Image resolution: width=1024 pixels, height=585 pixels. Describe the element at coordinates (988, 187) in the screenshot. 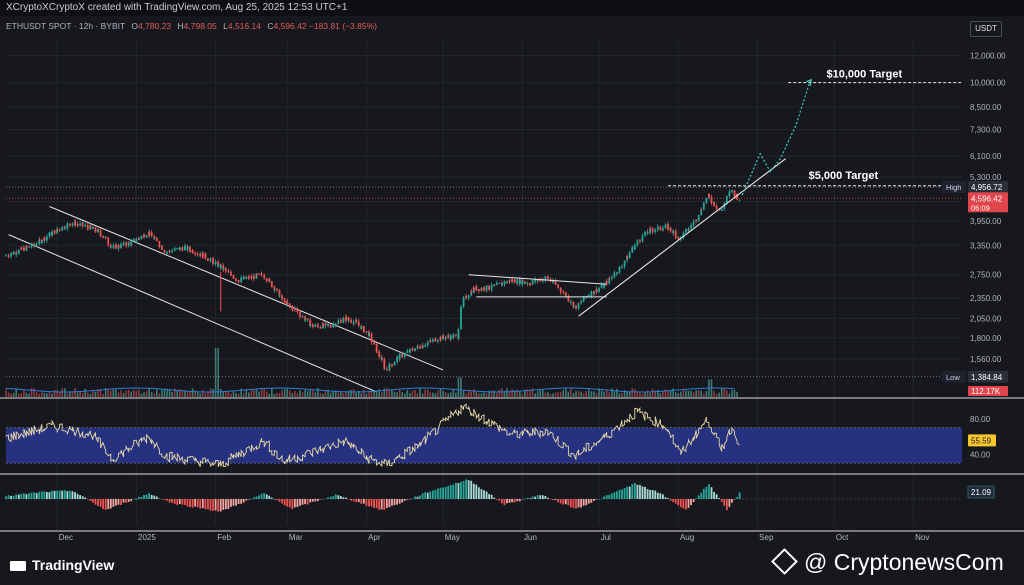

I see `high-tag-bg` at that location.